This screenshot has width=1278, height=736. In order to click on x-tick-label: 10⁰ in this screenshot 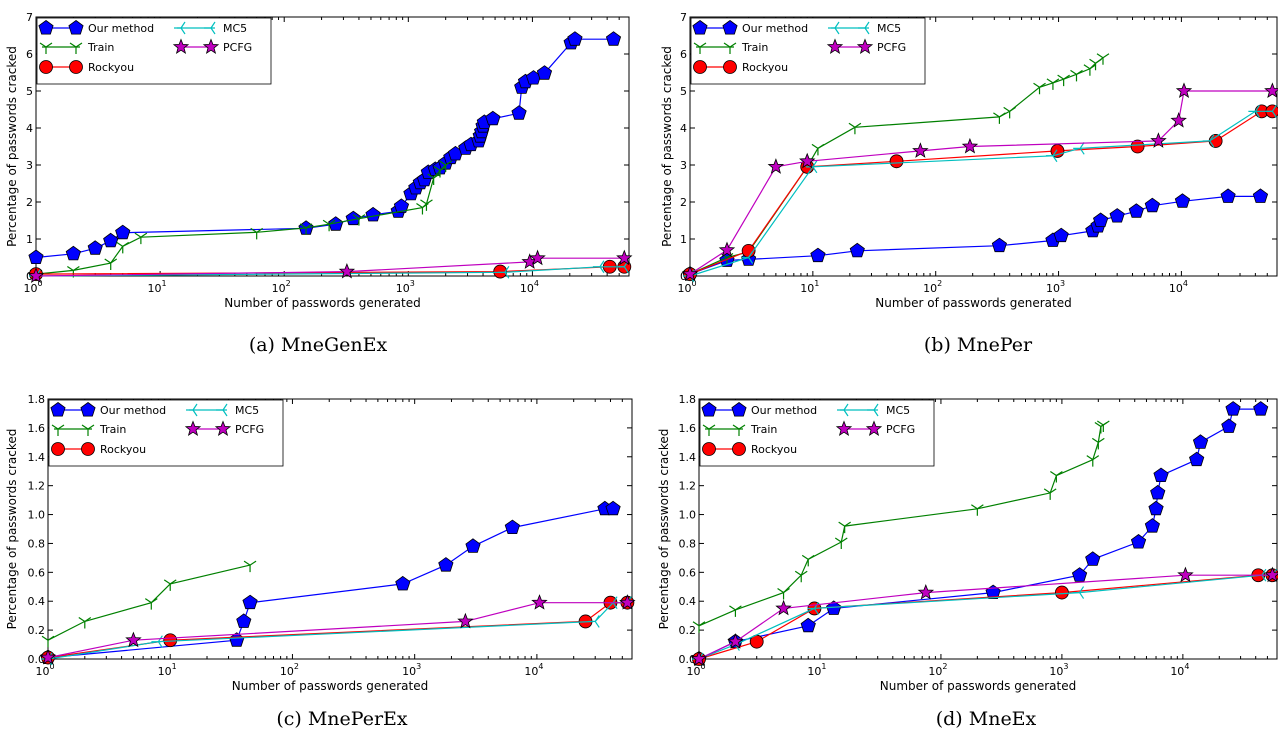, I will do `click(44, 670)`.